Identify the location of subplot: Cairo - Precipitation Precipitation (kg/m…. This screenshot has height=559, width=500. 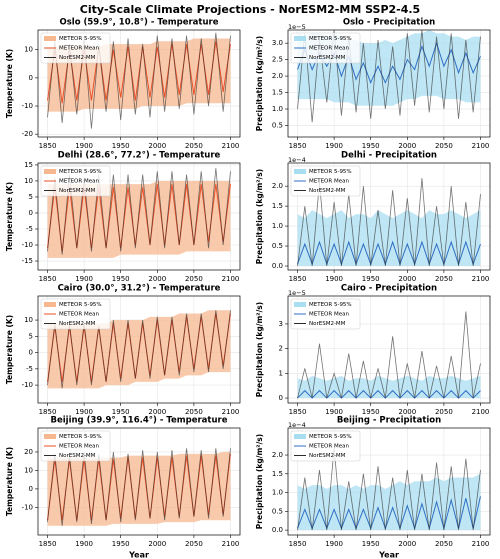
(373, 350).